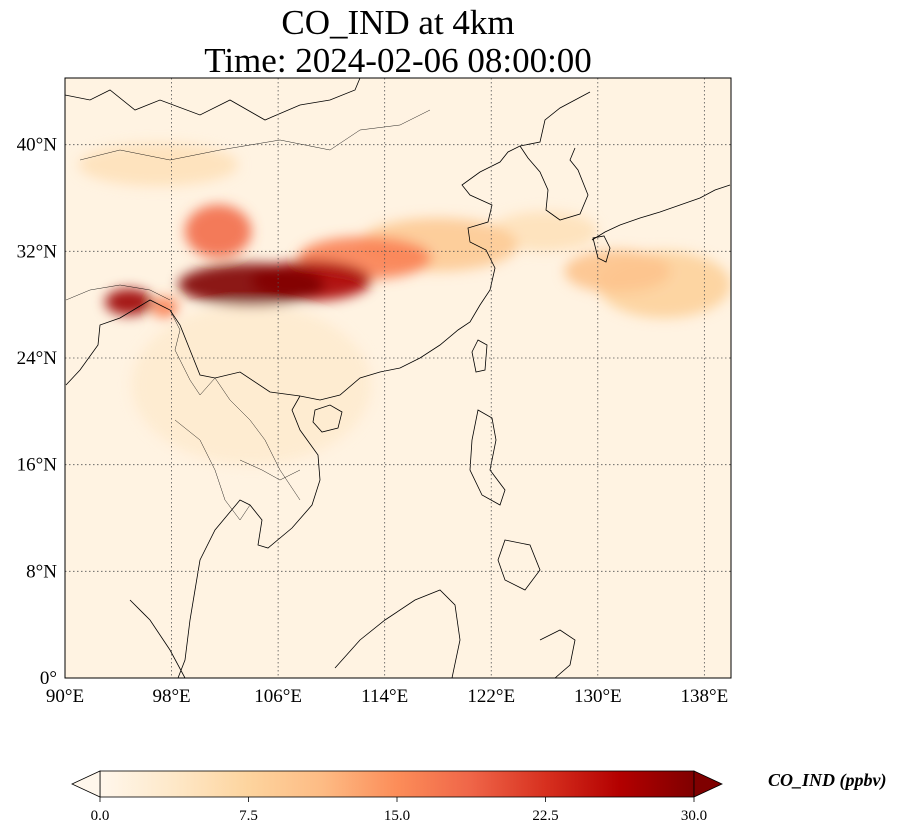 Image resolution: width=915 pixels, height=836 pixels. I want to click on lat-tick-label: 40°N, so click(37, 145).